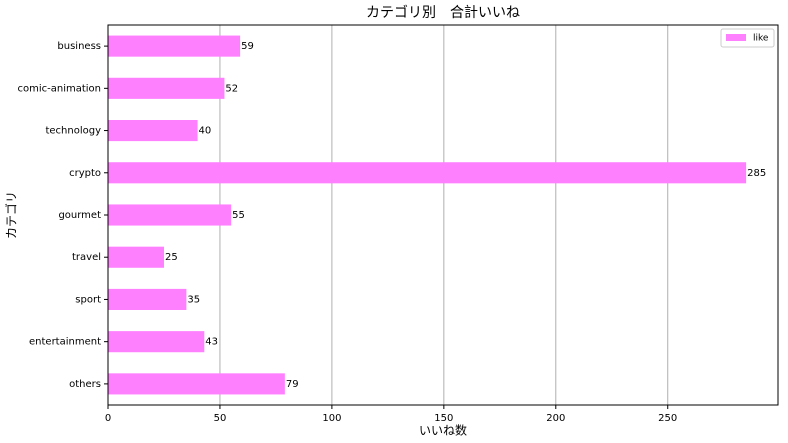 This screenshot has width=788, height=443. What do you see at coordinates (220, 418) in the screenshot?
I see `x-tick-label: 50` at bounding box center [220, 418].